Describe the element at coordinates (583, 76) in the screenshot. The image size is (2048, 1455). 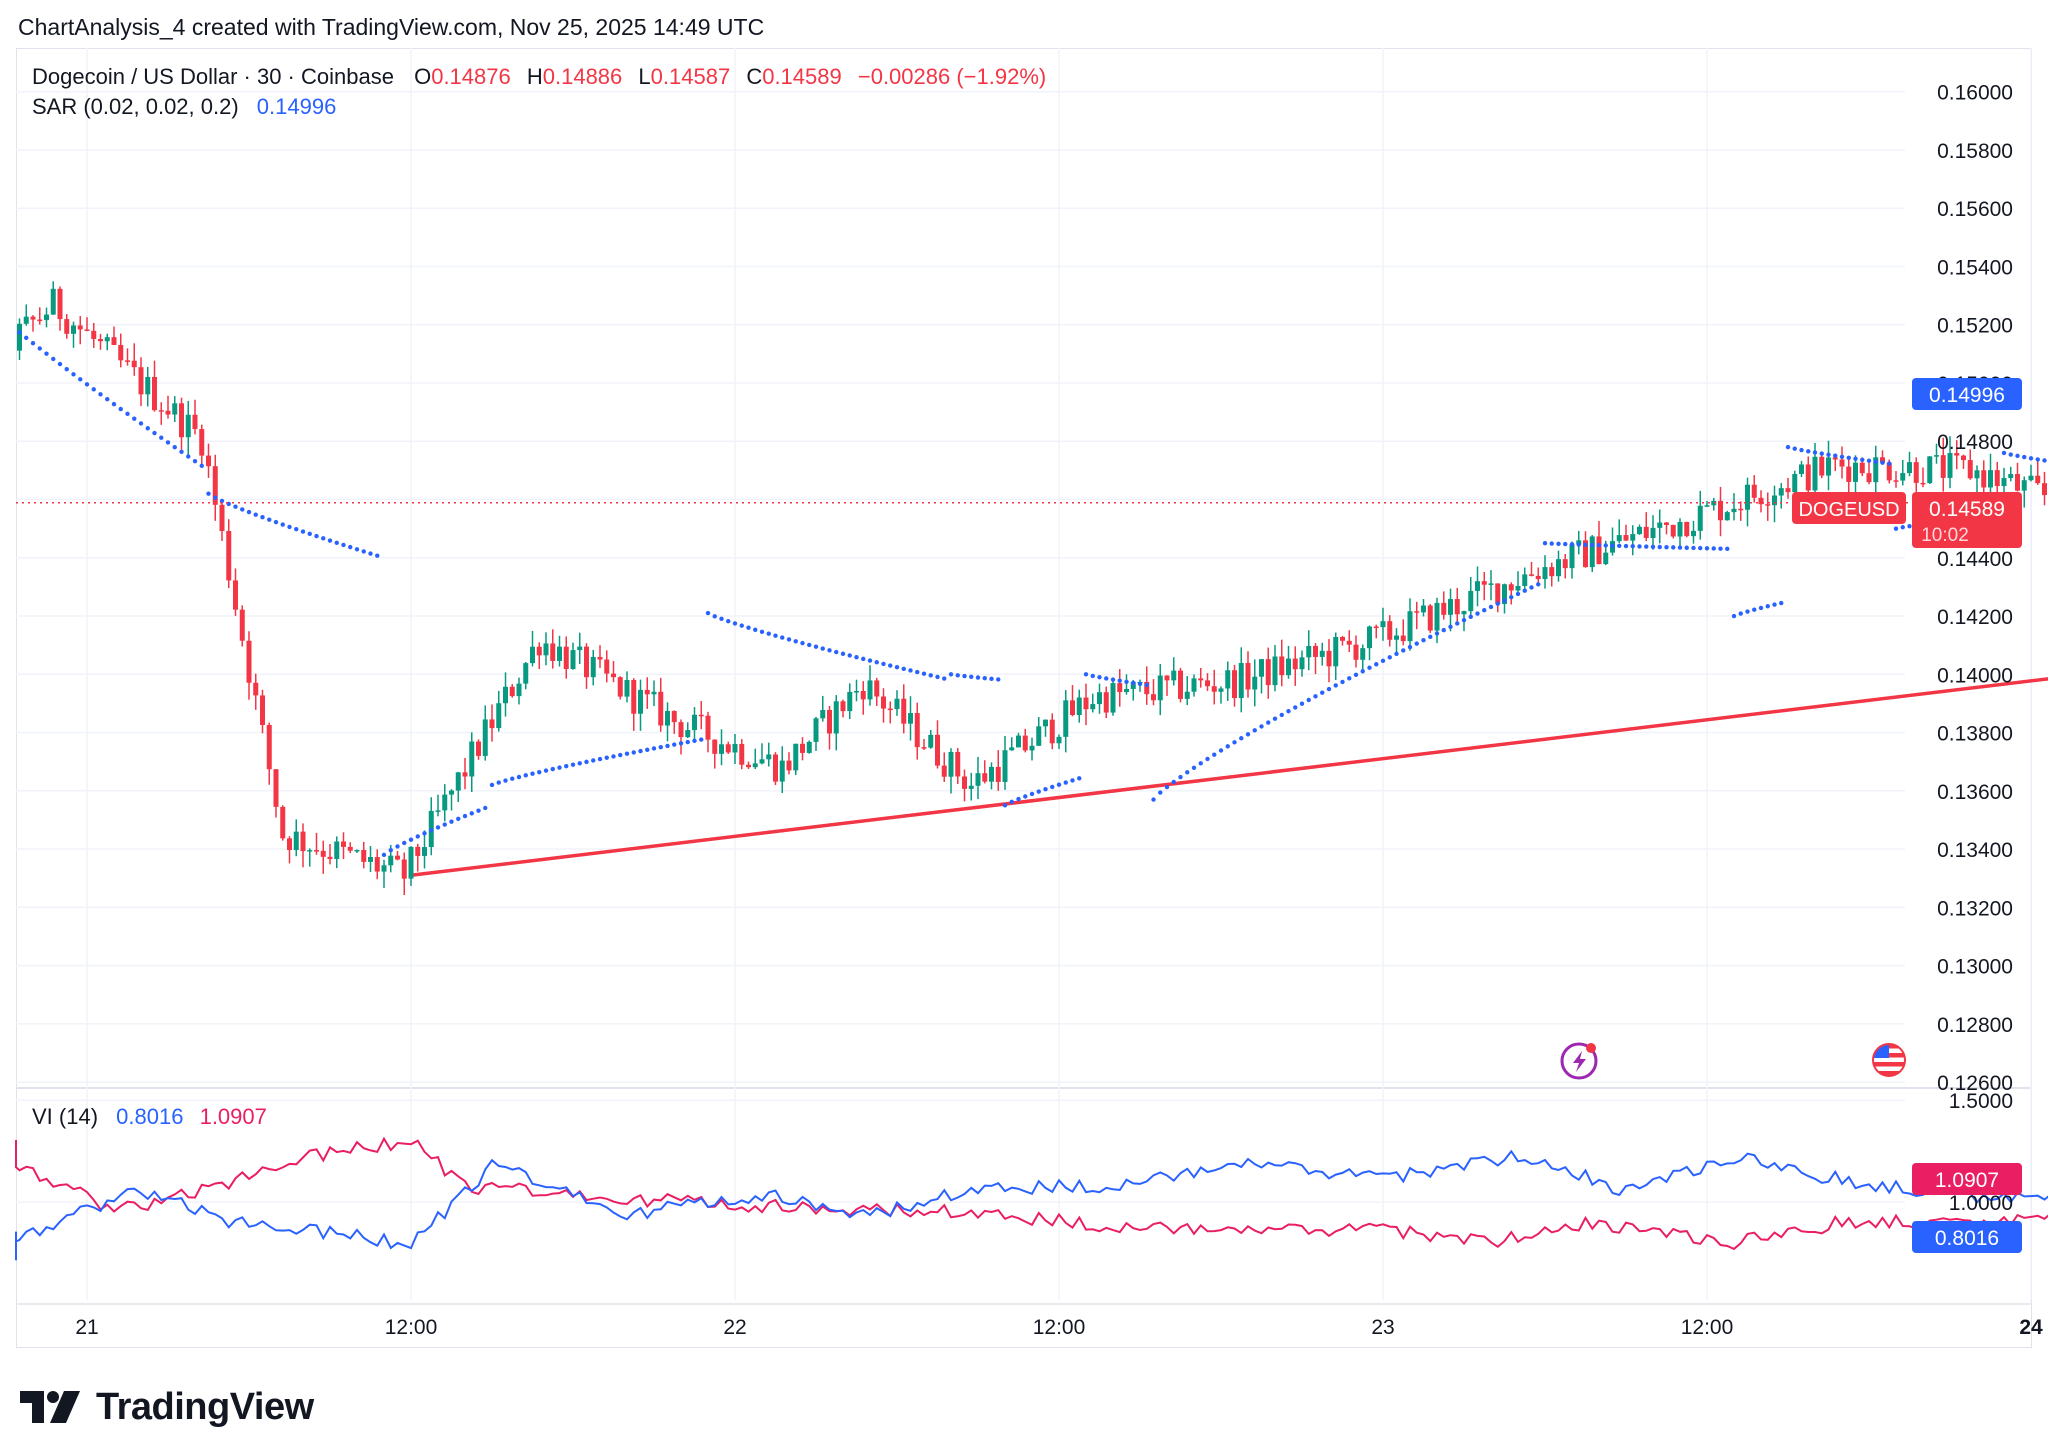
I see `high-value: 0.14886` at that location.